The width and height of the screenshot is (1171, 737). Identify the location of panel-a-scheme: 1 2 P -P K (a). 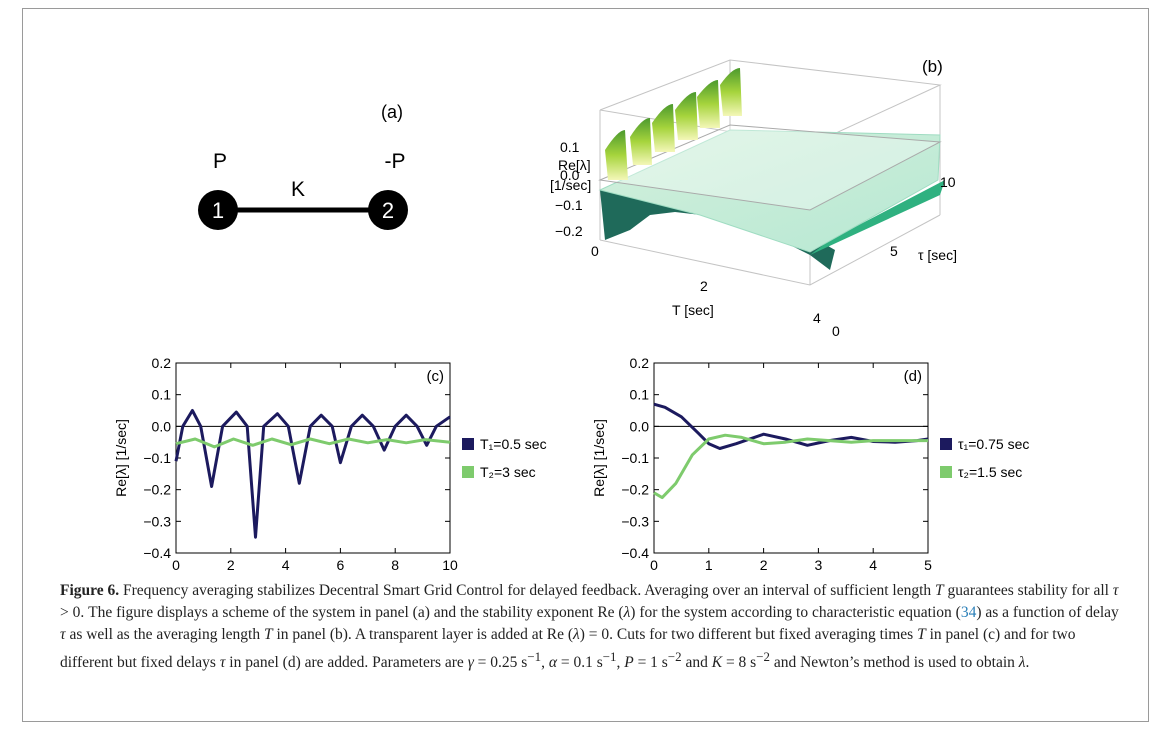
(303, 166).